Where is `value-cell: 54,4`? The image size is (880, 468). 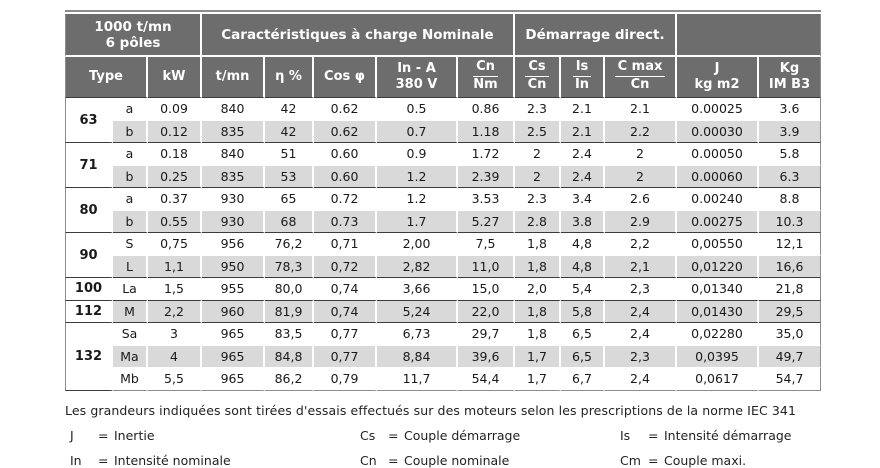 value-cell: 54,4 is located at coordinates (486, 379).